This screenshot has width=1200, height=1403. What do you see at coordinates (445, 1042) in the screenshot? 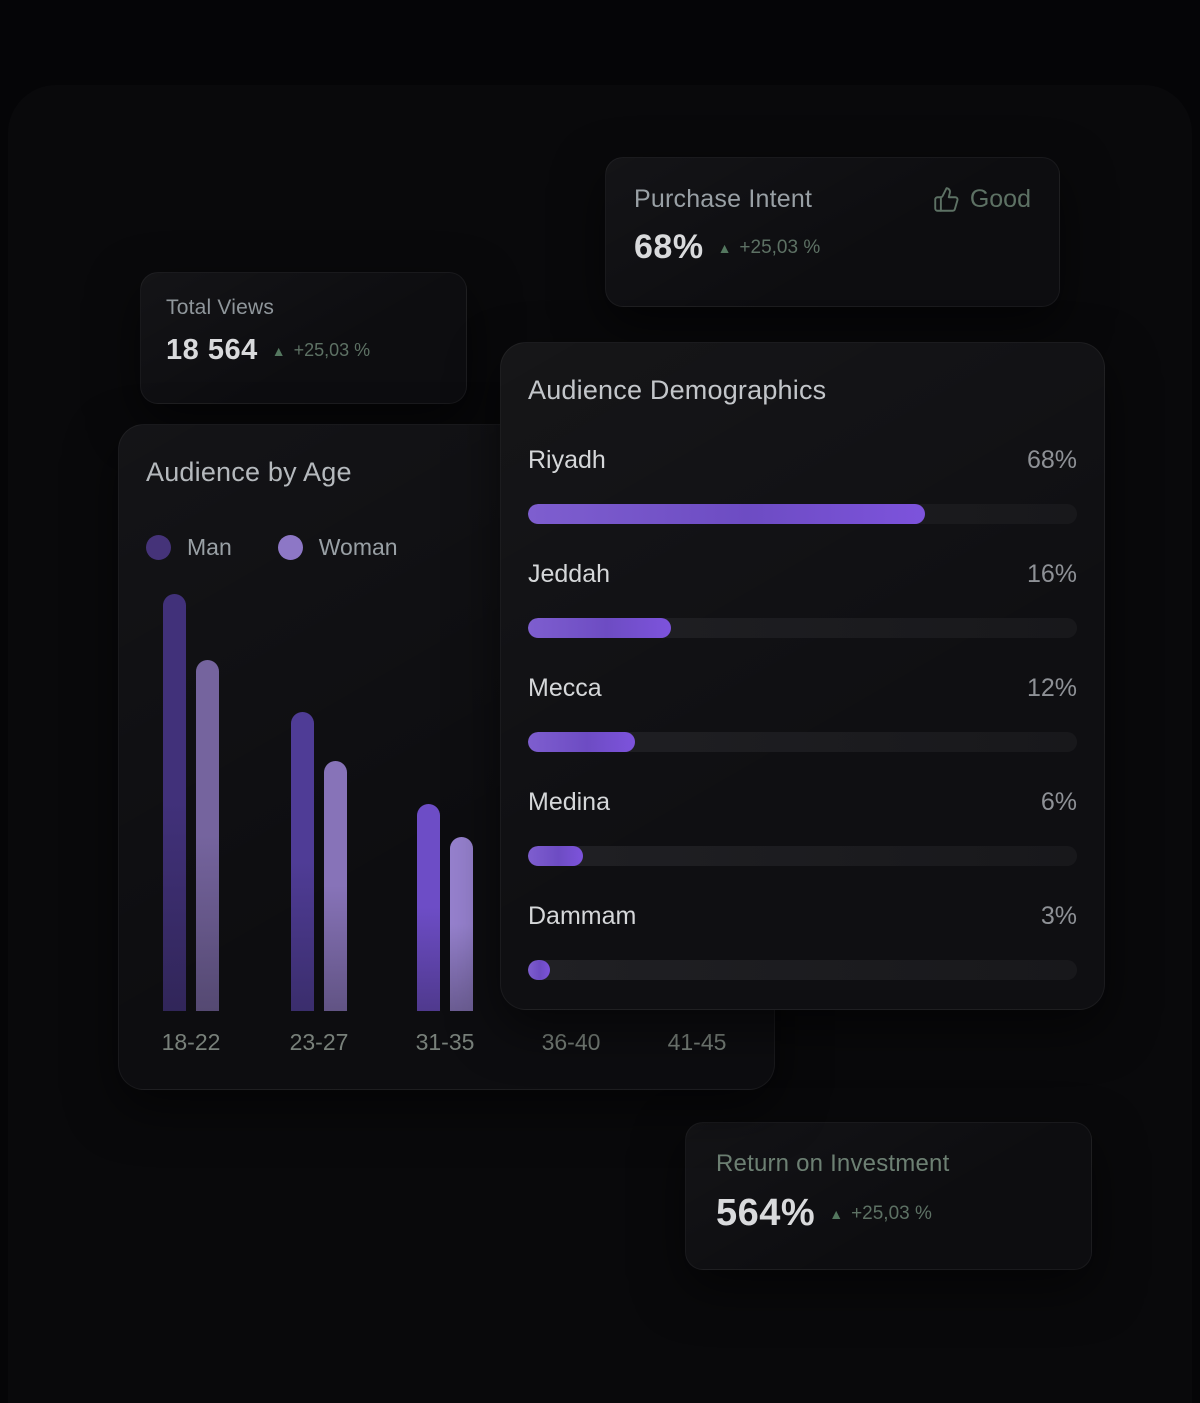
I see `age-x-label: 31-35` at bounding box center [445, 1042].